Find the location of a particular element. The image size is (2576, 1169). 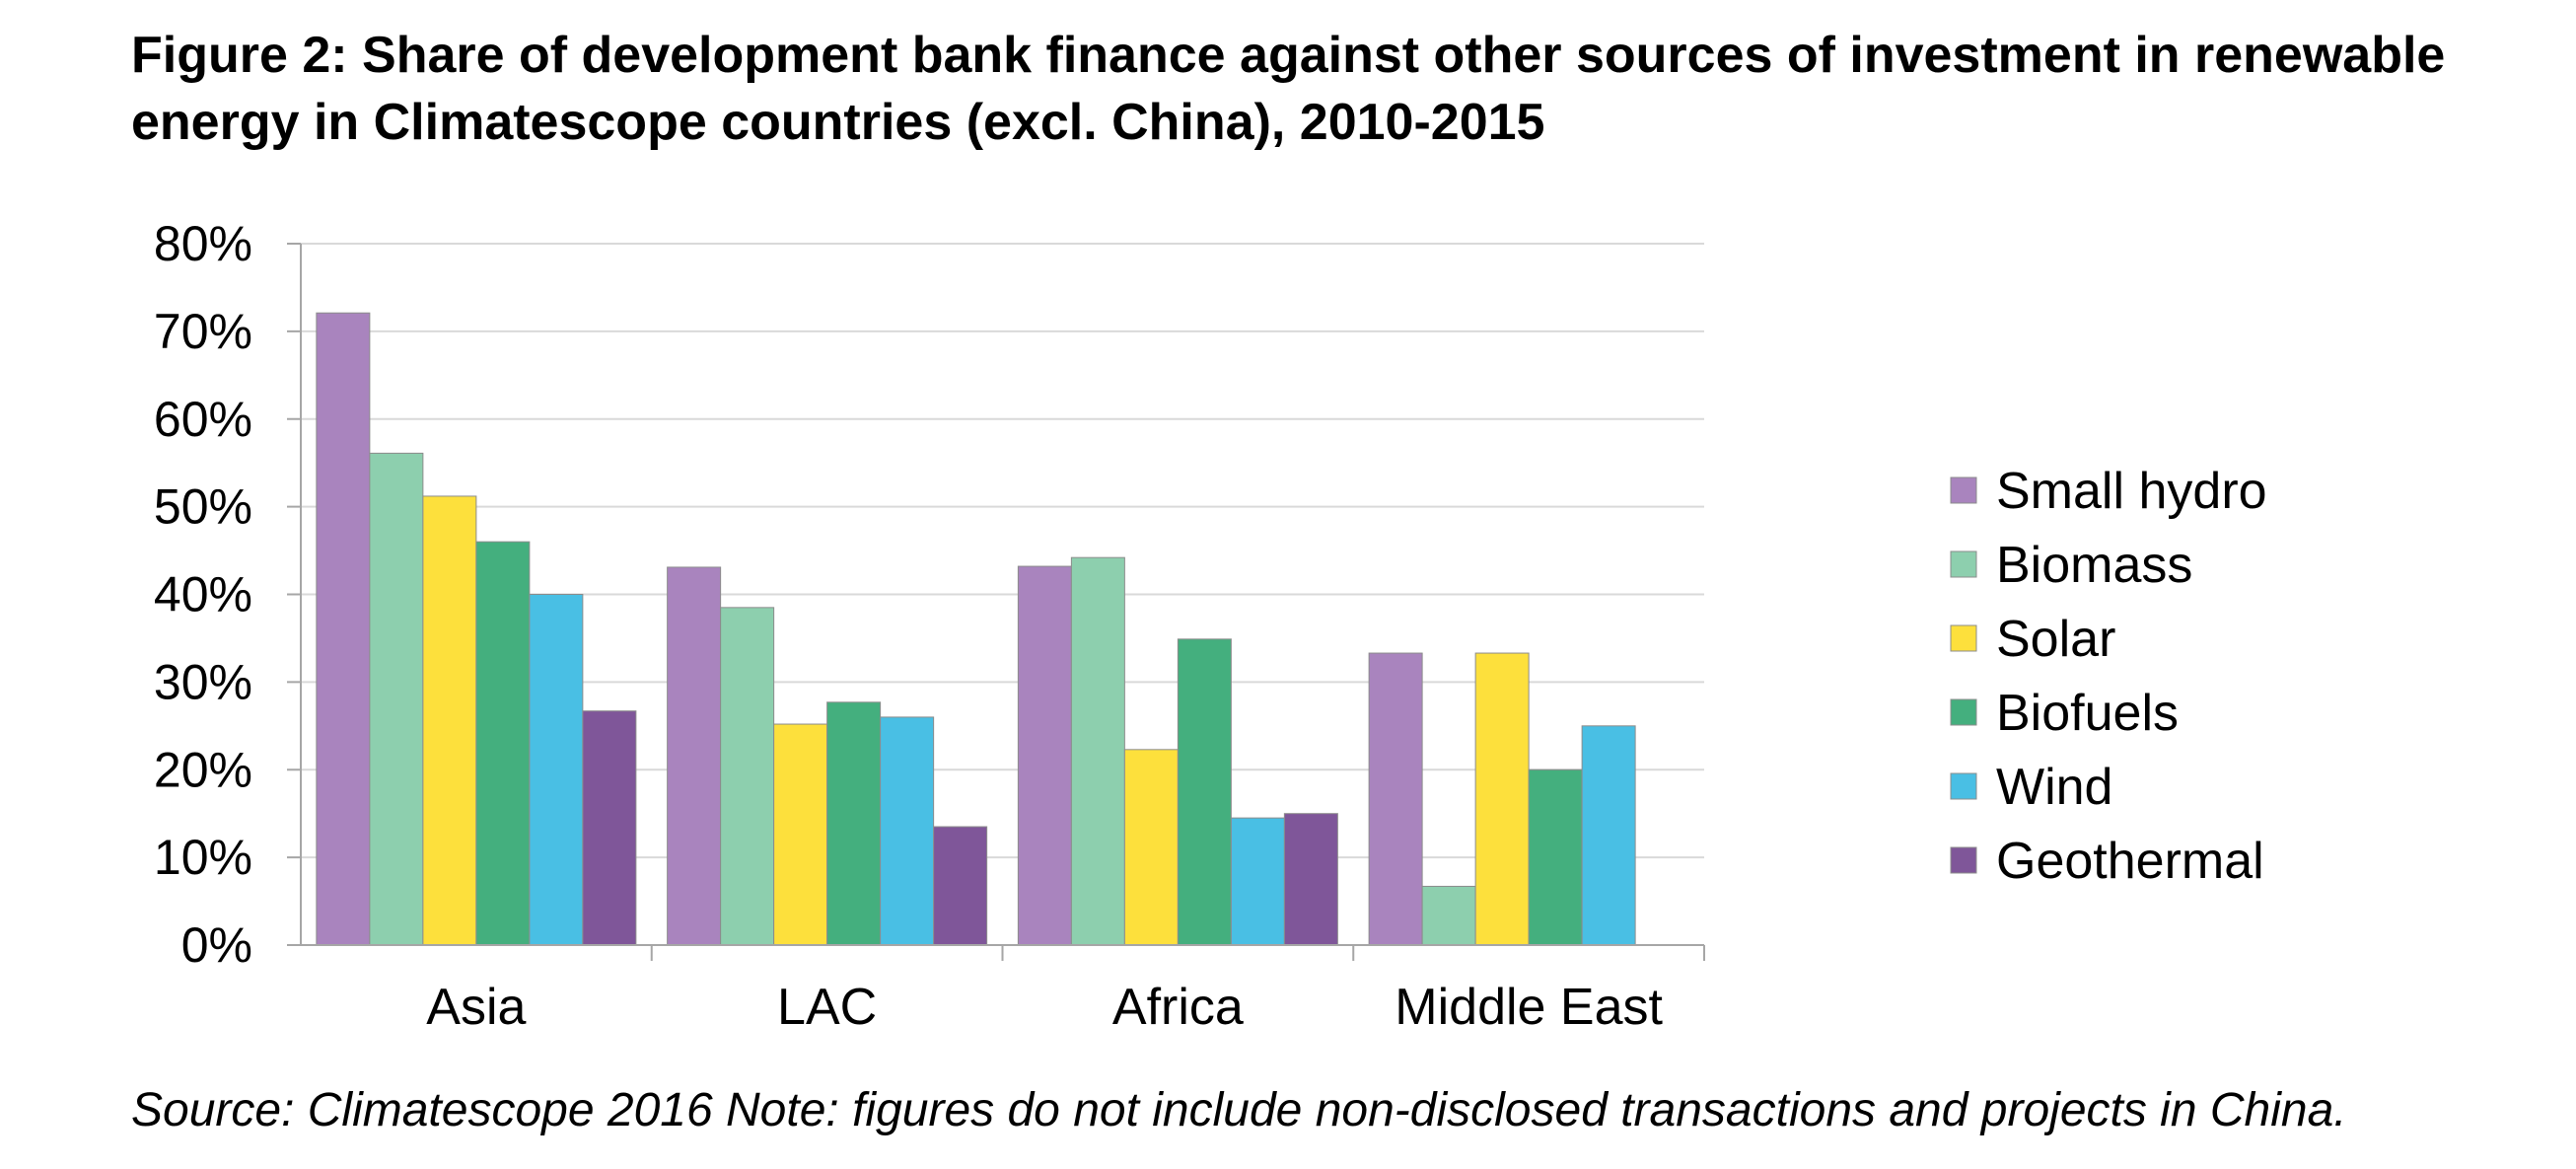

y-tick-labels: 0% 10% 20% 30% 40% 50% 60% 70% 80% is located at coordinates (203, 594).